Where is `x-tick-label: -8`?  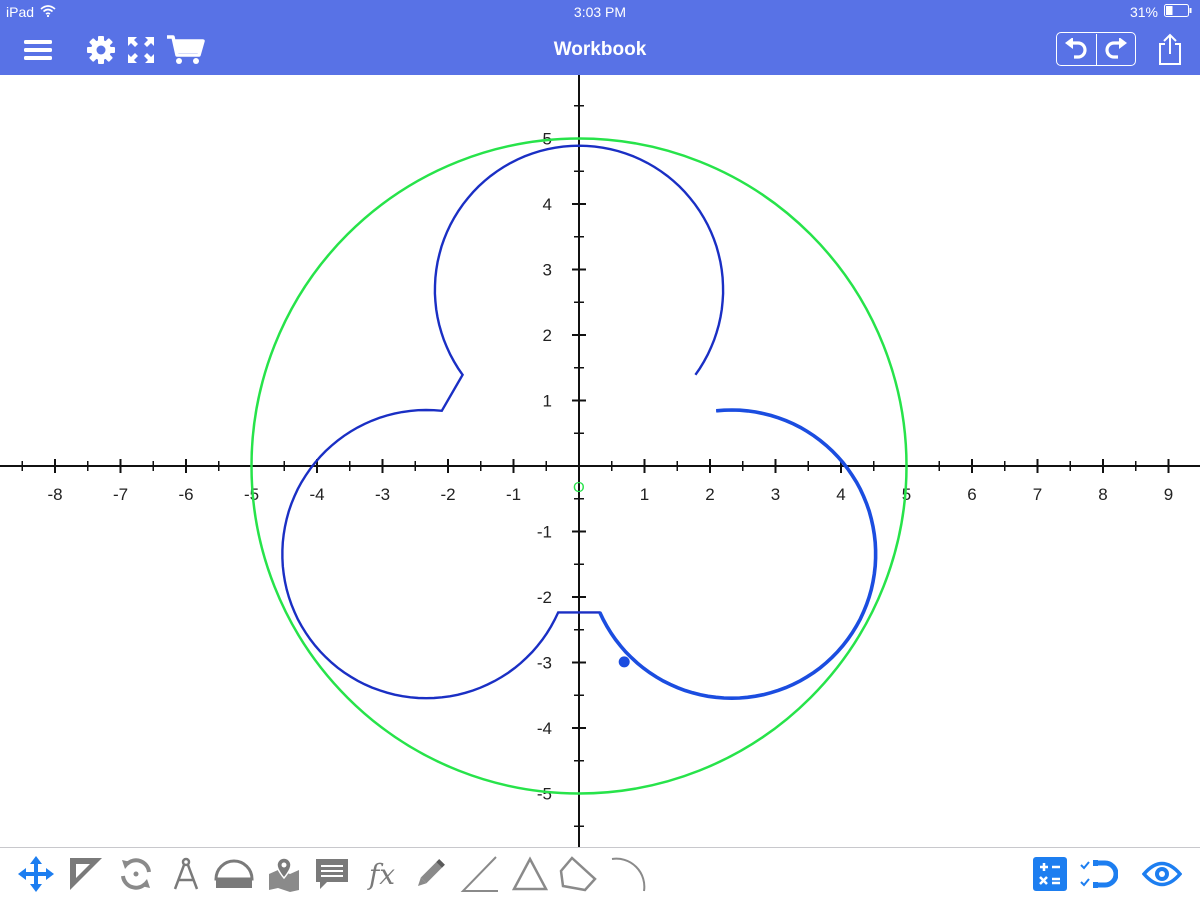
x-tick-label: -8 is located at coordinates (54, 494).